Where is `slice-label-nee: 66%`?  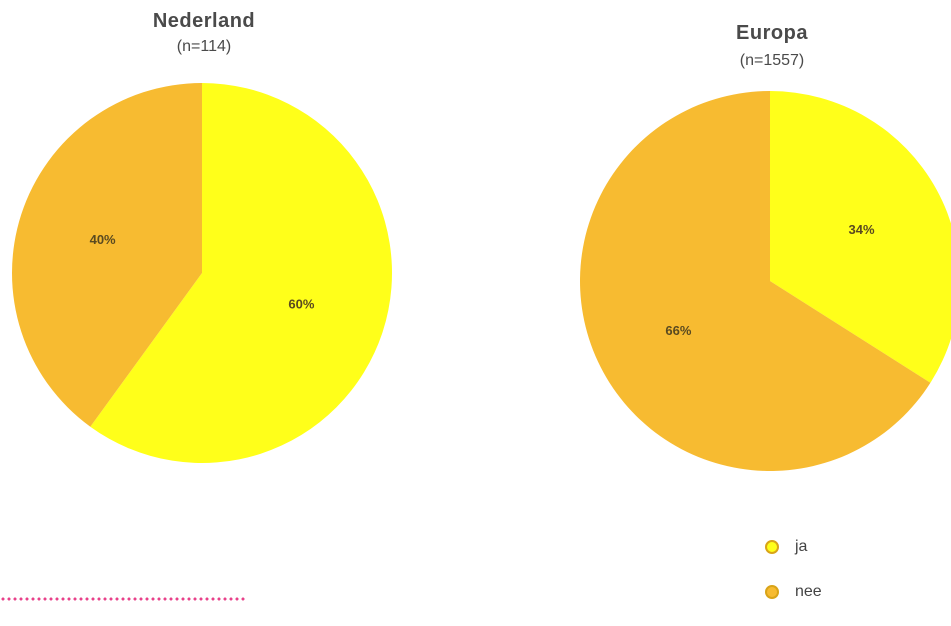 slice-label-nee: 66% is located at coordinates (678, 330).